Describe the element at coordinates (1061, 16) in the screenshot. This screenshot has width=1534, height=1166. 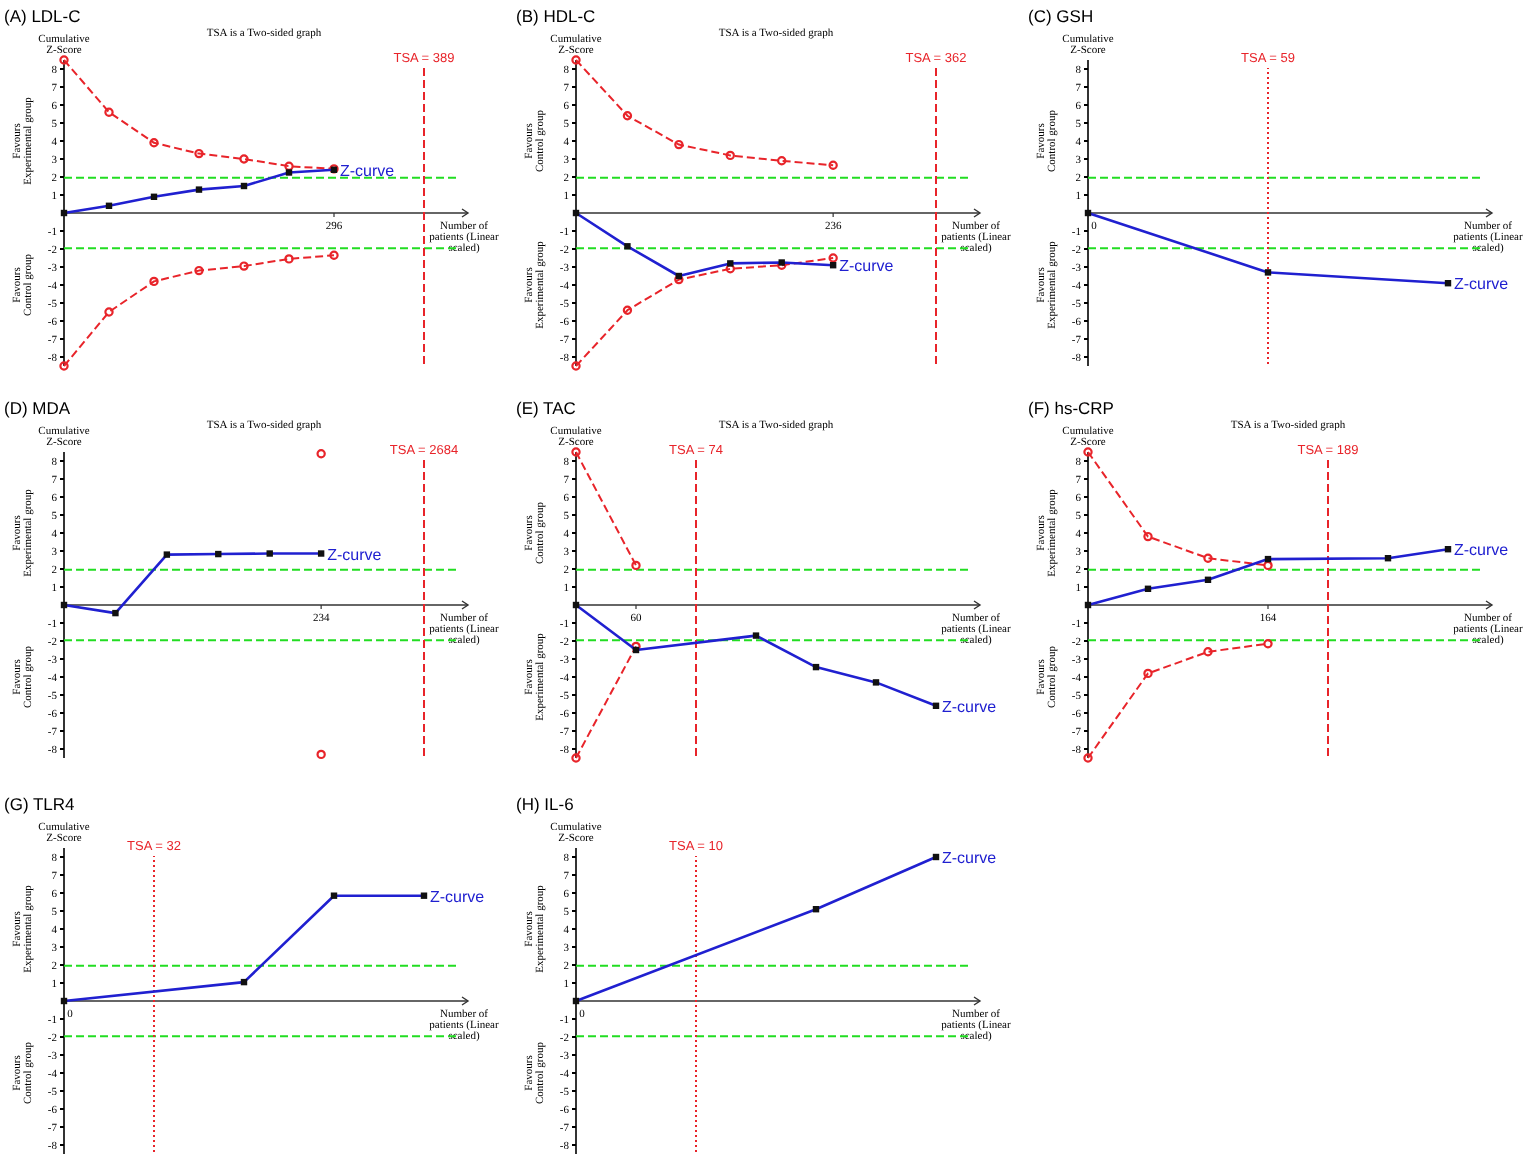
I see `chart-title: (C) GSH` at that location.